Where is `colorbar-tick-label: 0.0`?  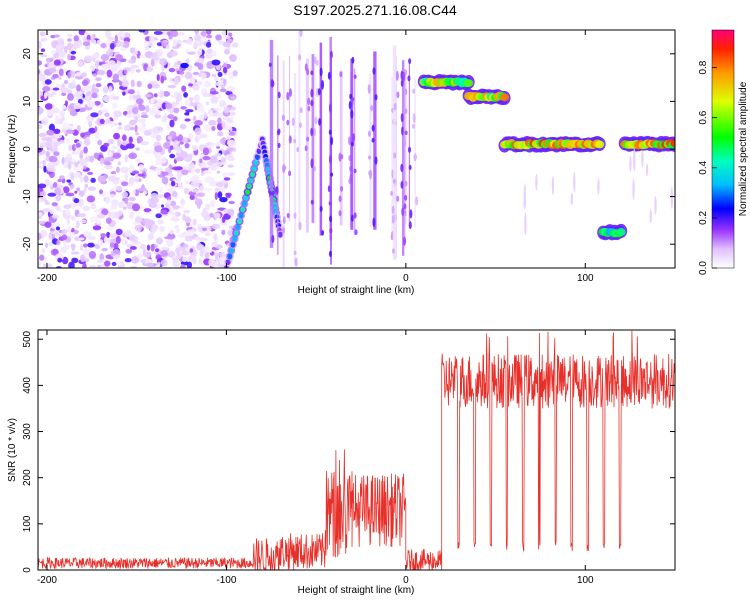
colorbar-tick-label: 0.0 is located at coordinates (703, 268).